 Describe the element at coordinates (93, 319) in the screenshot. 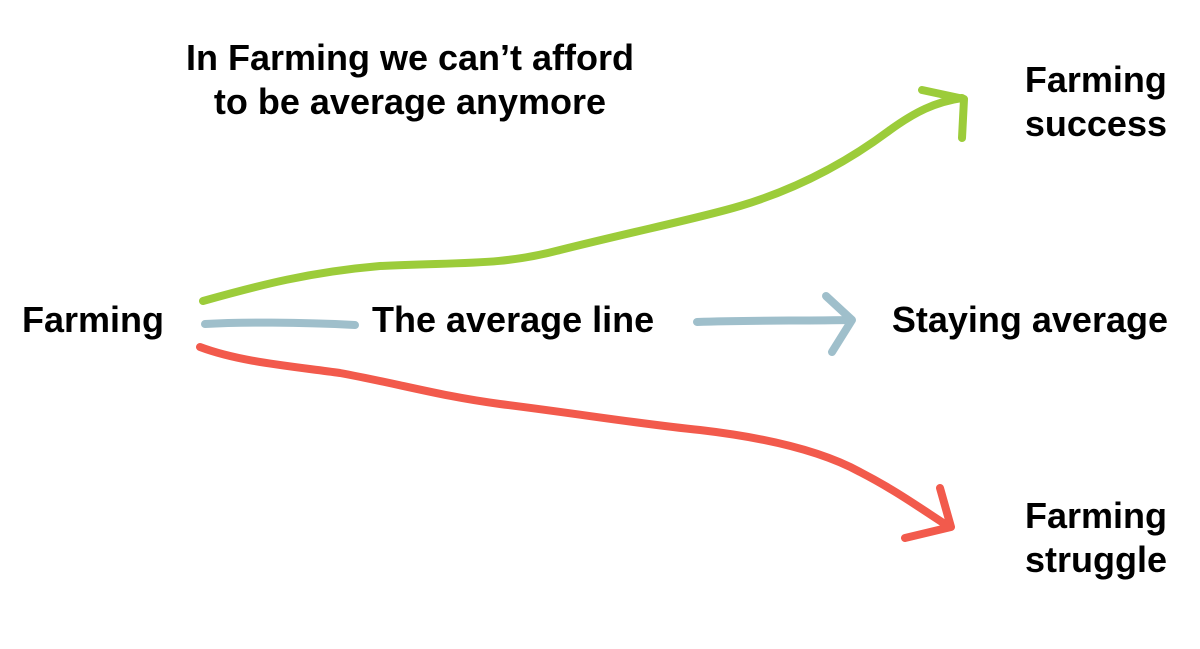

I see `start-label: Farming` at that location.